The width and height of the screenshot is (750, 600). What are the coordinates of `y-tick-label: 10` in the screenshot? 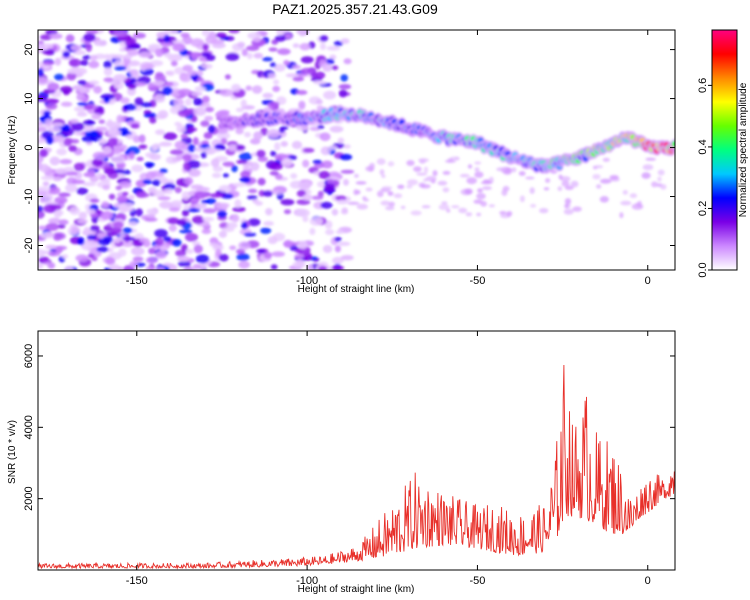 It's located at (29, 98).